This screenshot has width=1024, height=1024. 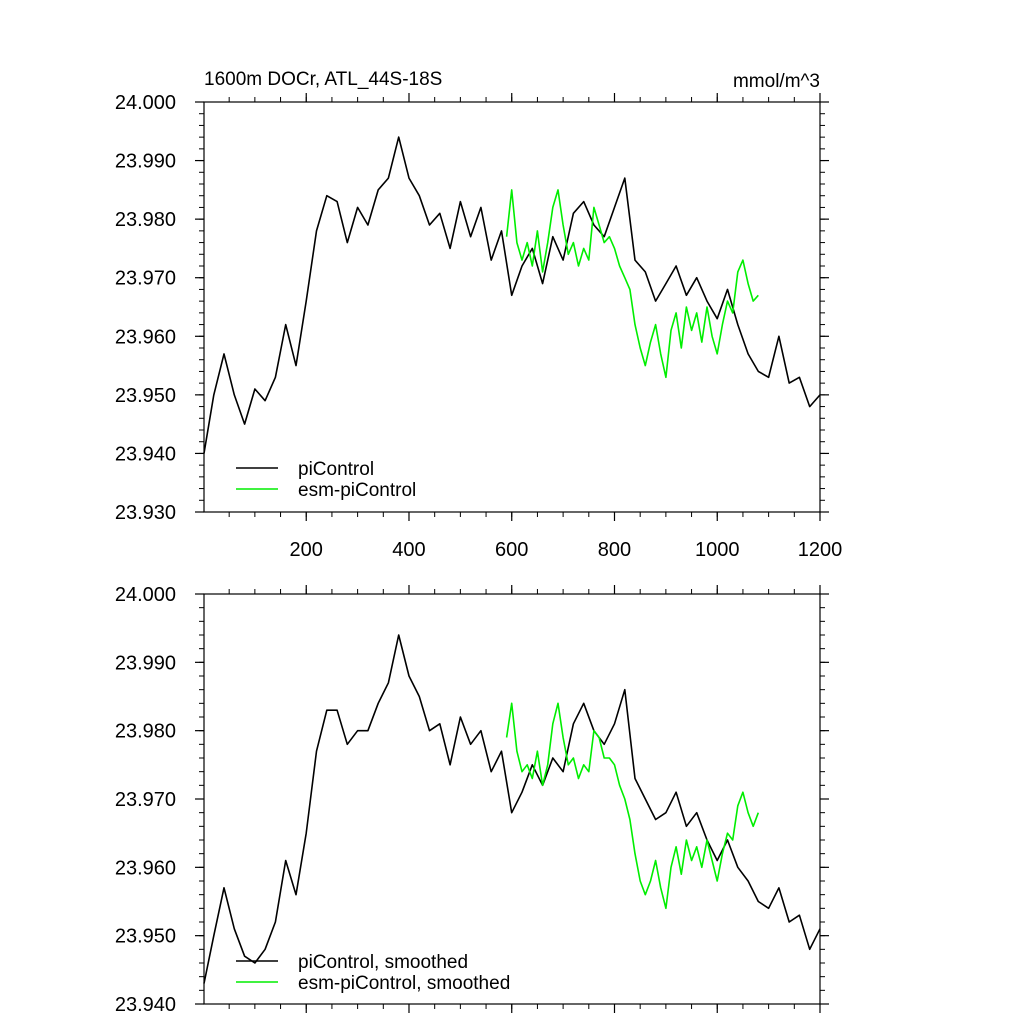 I want to click on legend-label: esm-piControl, so click(x=357, y=490).